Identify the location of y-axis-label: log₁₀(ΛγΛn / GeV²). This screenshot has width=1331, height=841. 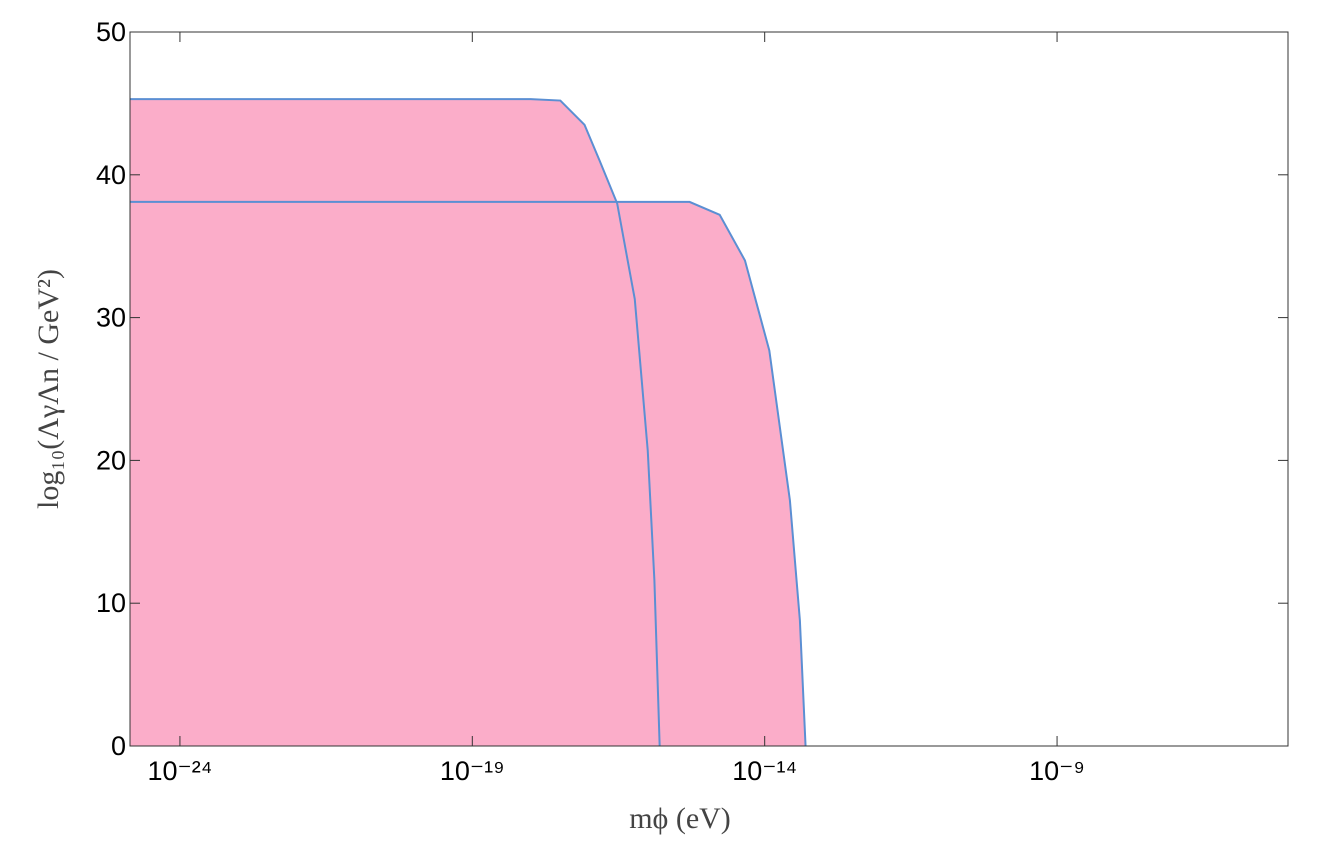
(48, 389).